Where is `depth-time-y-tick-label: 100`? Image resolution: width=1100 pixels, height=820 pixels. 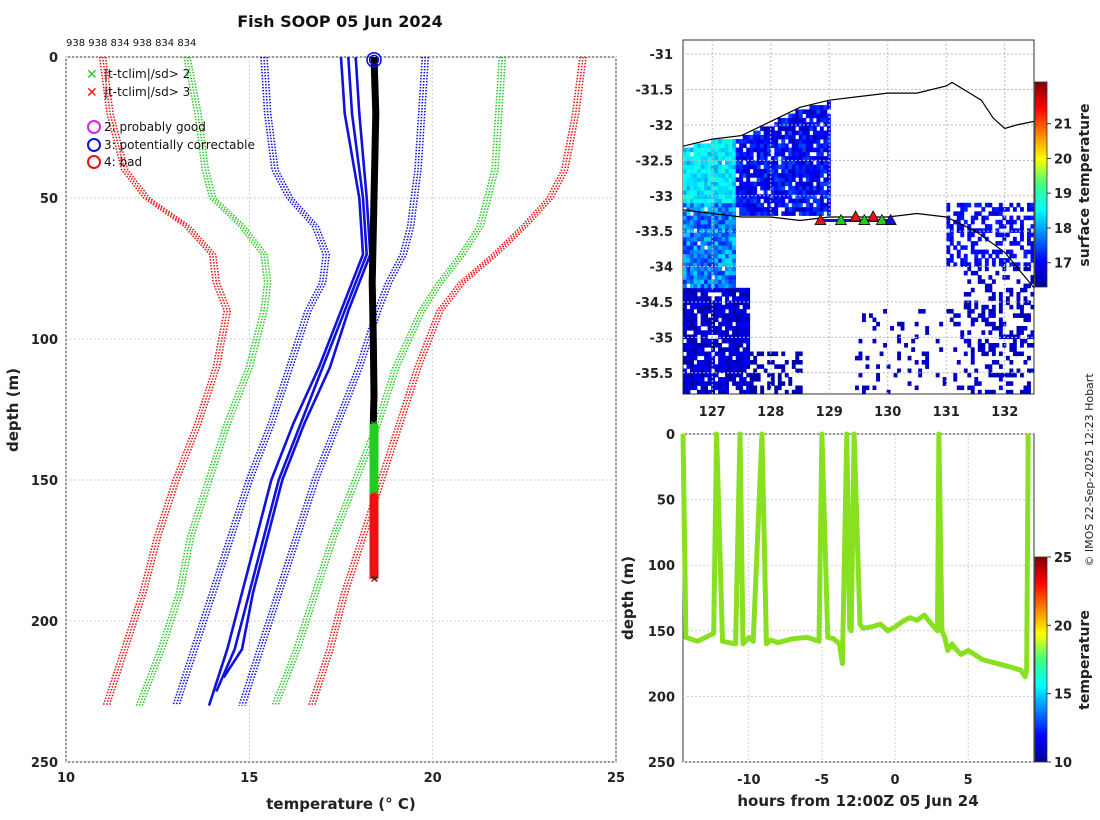
depth-time-y-tick-label: 100 is located at coordinates (661, 566).